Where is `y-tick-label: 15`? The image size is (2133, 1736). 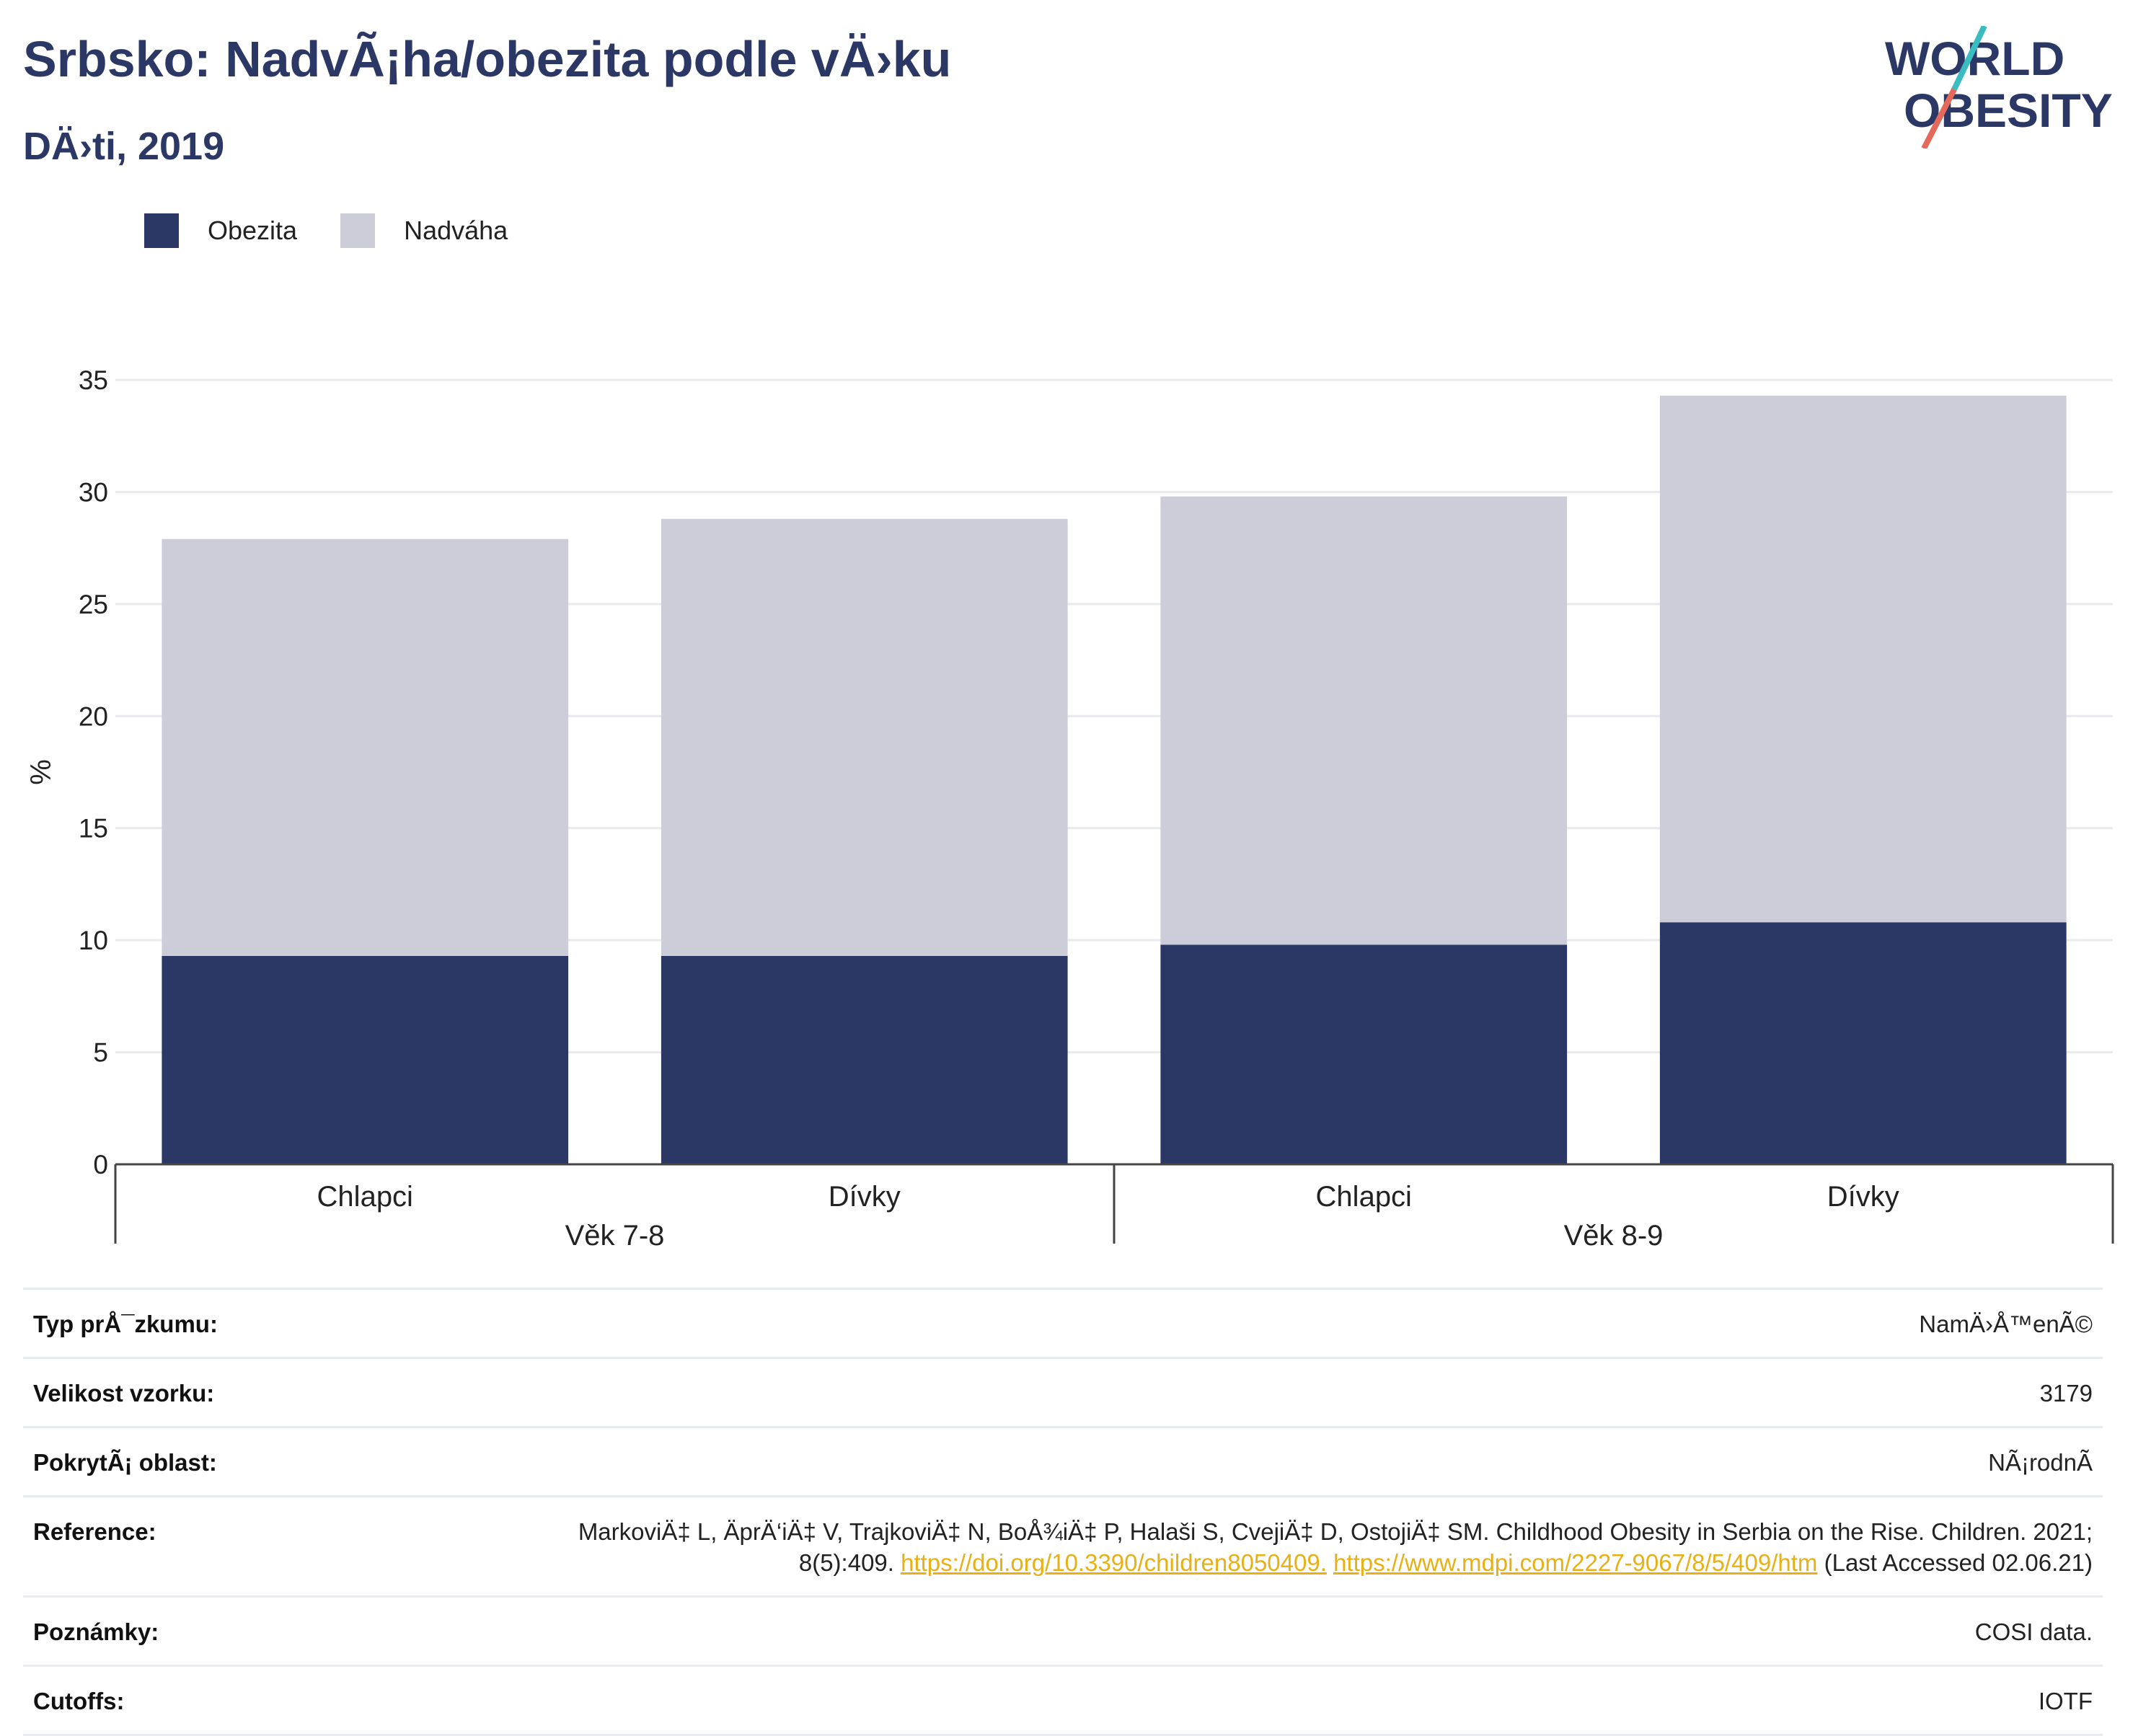
y-tick-label: 15 is located at coordinates (93, 828).